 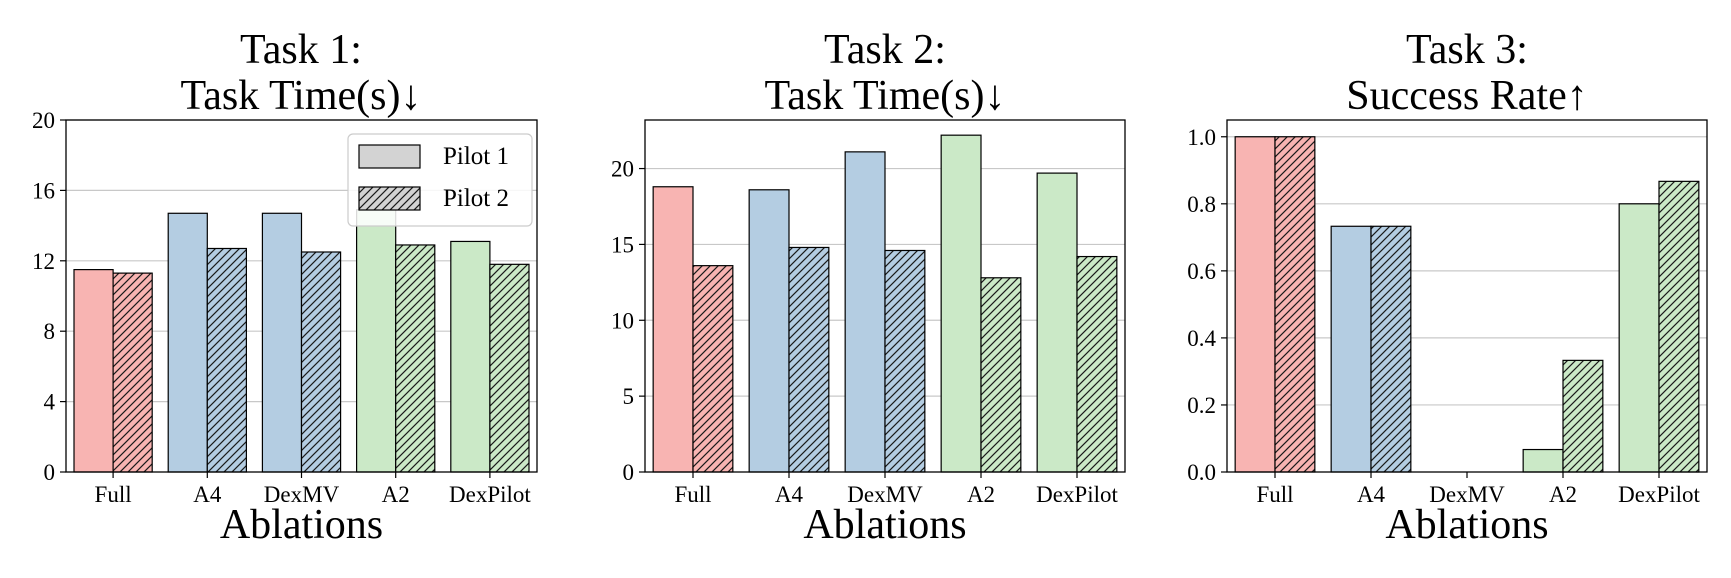 What do you see at coordinates (622, 320) in the screenshot?
I see `y-tick-label: 10` at bounding box center [622, 320].